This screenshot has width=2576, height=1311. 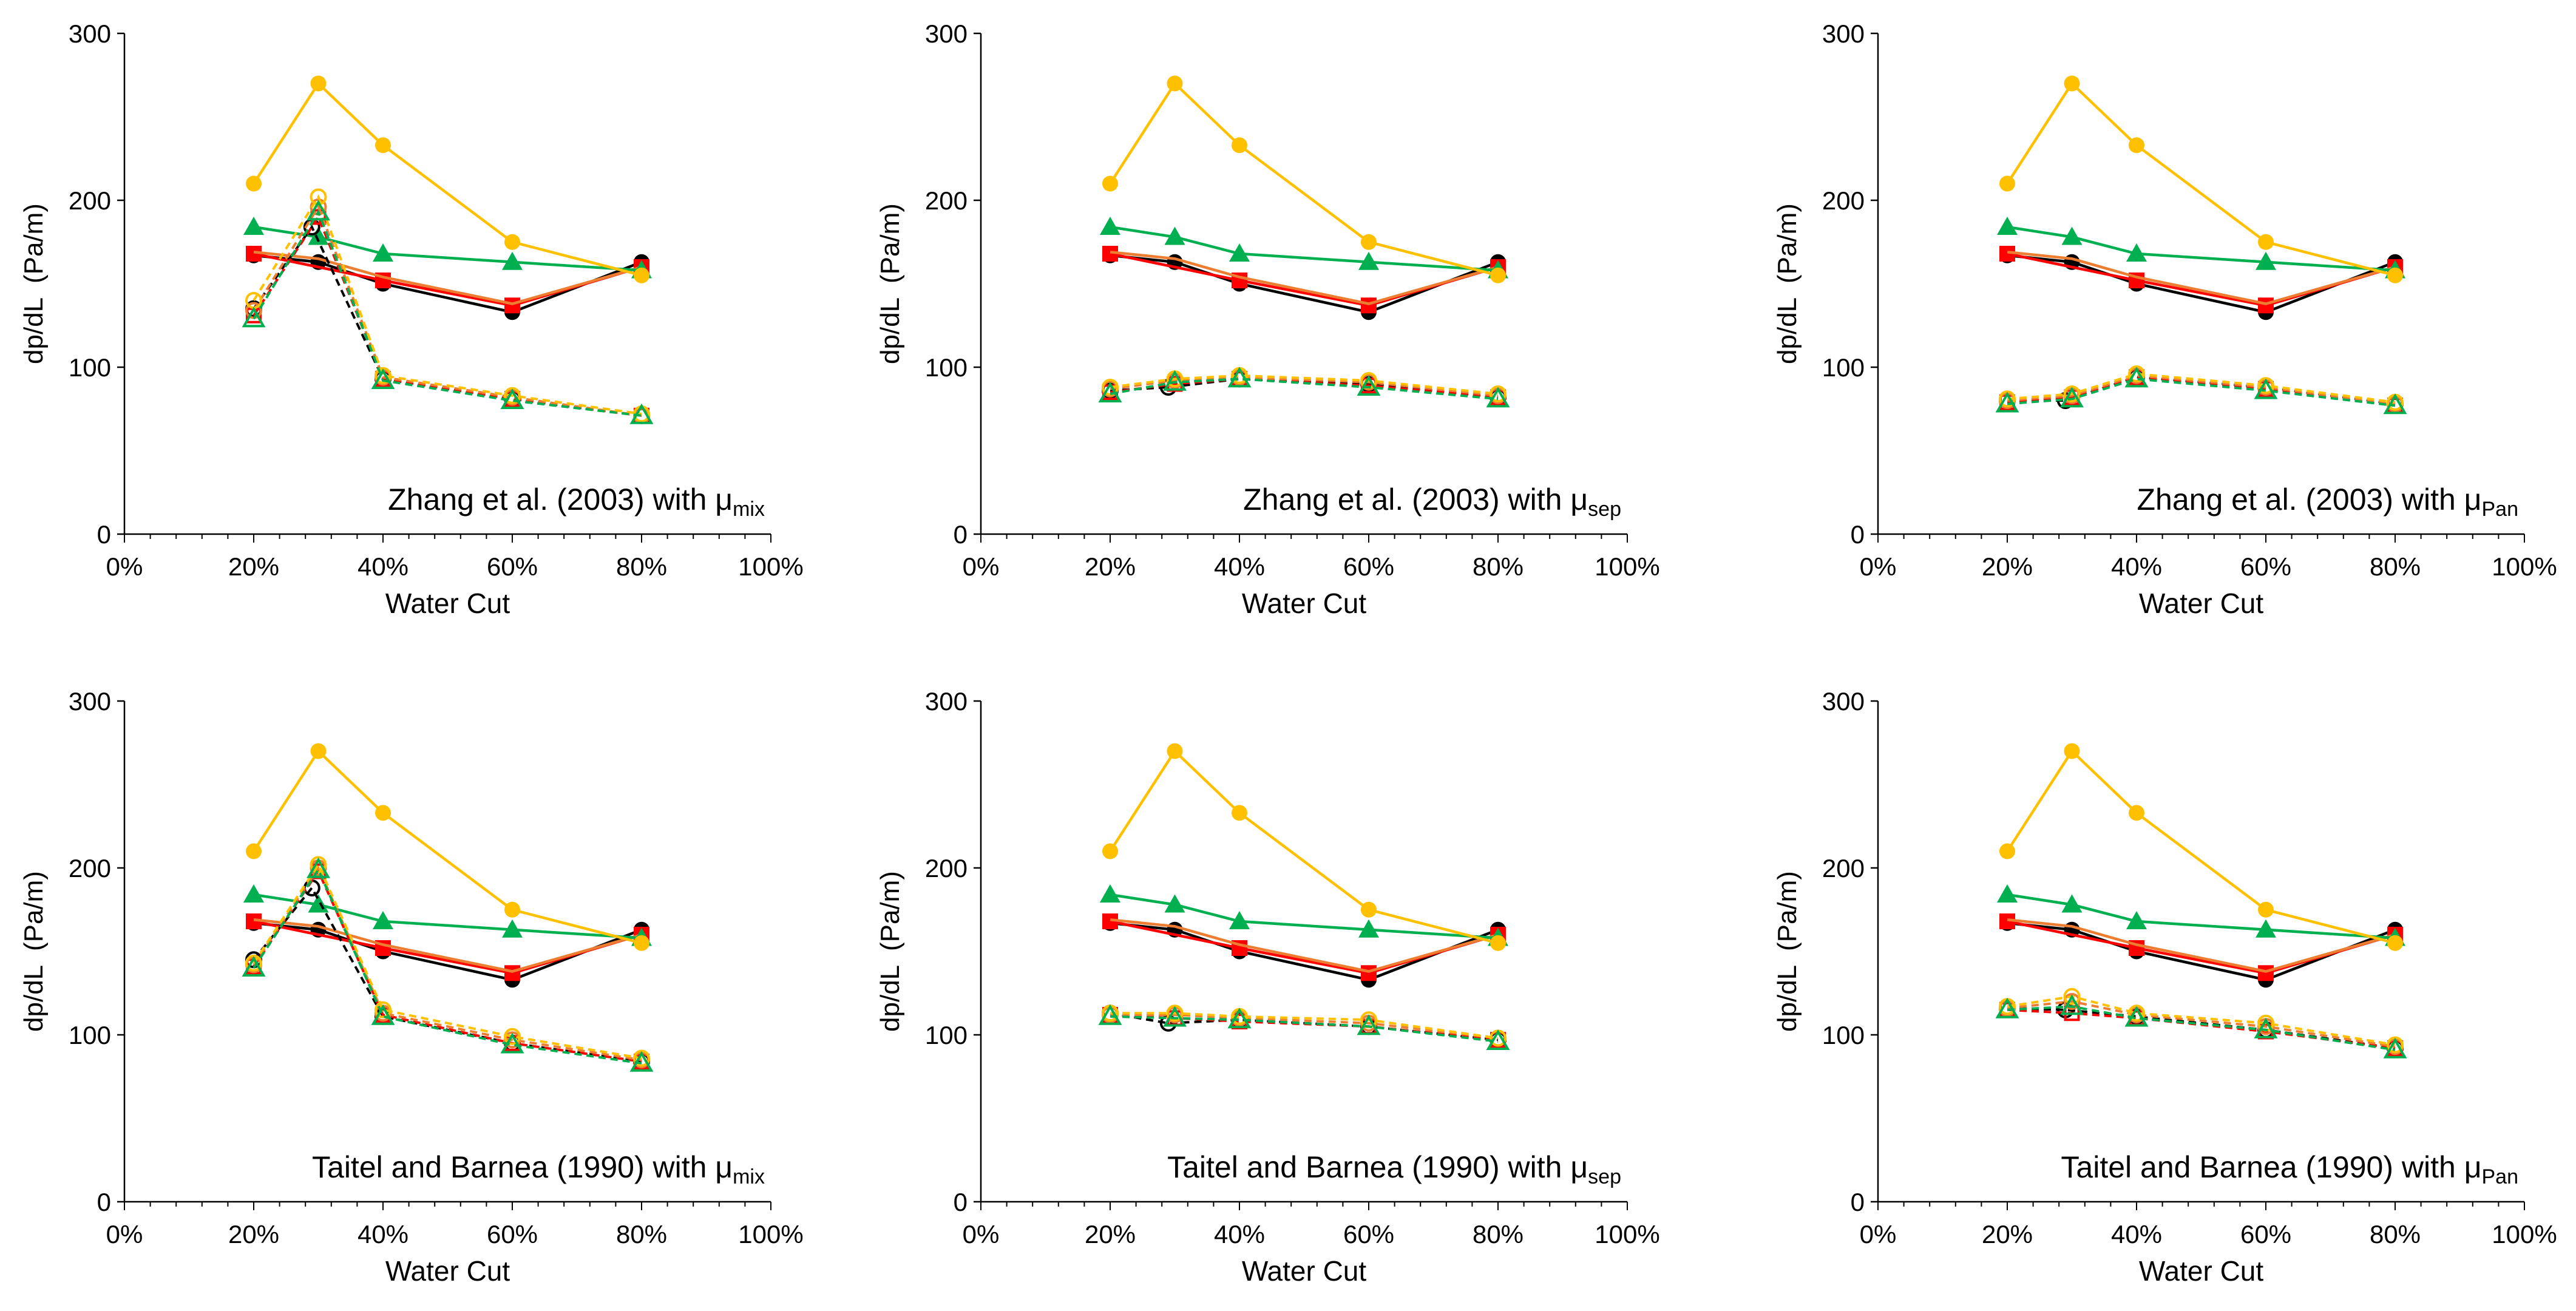 What do you see at coordinates (1605, 509) in the screenshot?
I see `chart-title-subscript: sep` at bounding box center [1605, 509].